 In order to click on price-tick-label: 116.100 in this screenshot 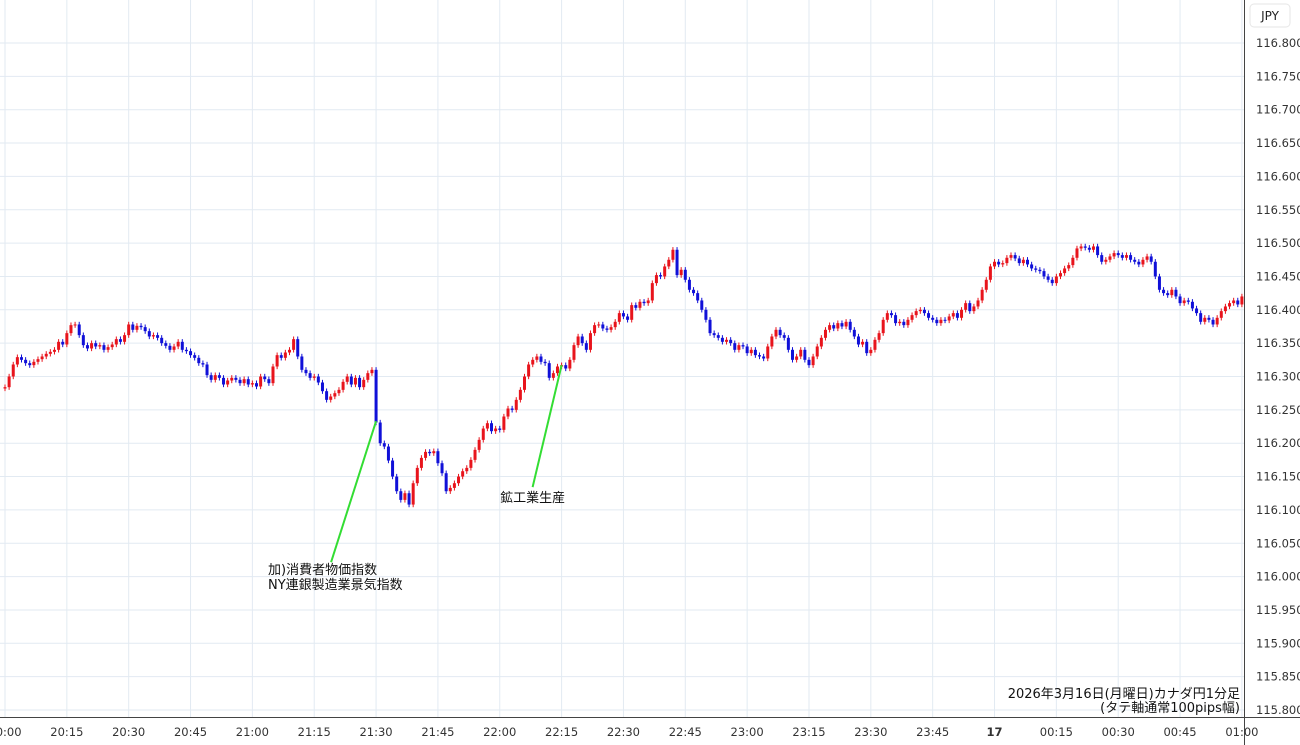, I will do `click(1278, 510)`.